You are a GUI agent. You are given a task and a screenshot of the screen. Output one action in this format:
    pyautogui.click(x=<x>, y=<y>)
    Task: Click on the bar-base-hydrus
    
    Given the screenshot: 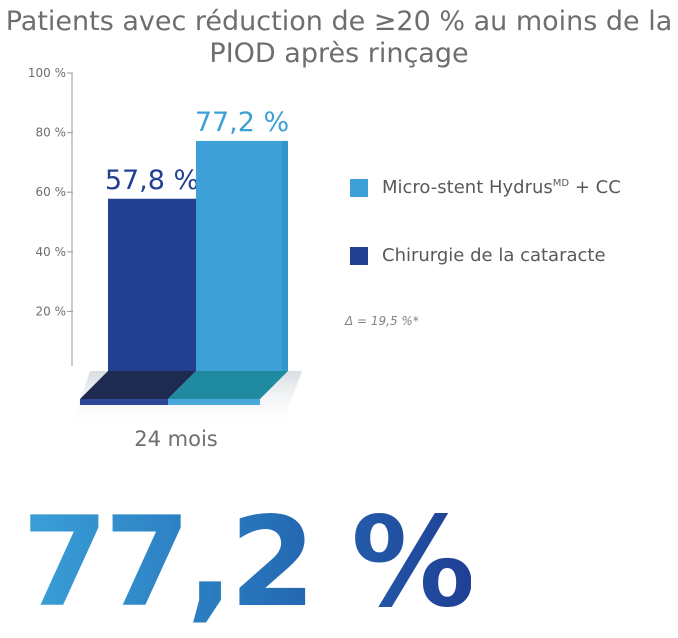 What is the action you would take?
    pyautogui.click(x=228, y=385)
    